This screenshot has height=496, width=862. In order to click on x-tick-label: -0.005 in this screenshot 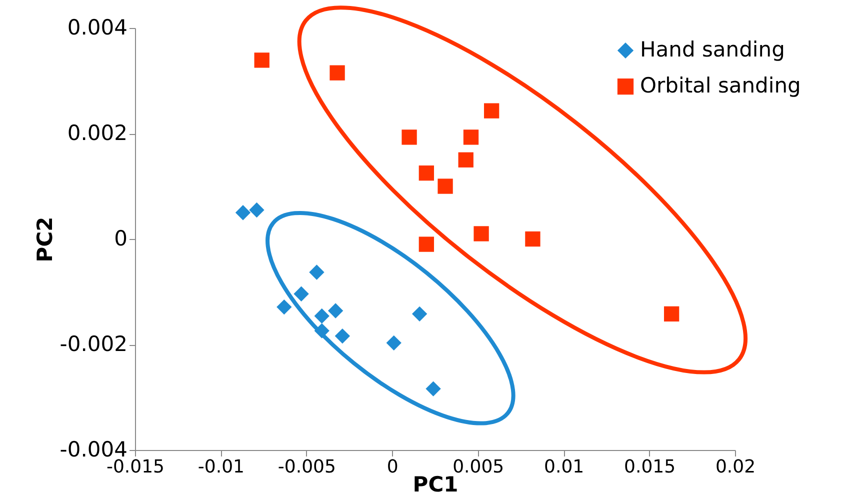, I will do `click(307, 467)`.